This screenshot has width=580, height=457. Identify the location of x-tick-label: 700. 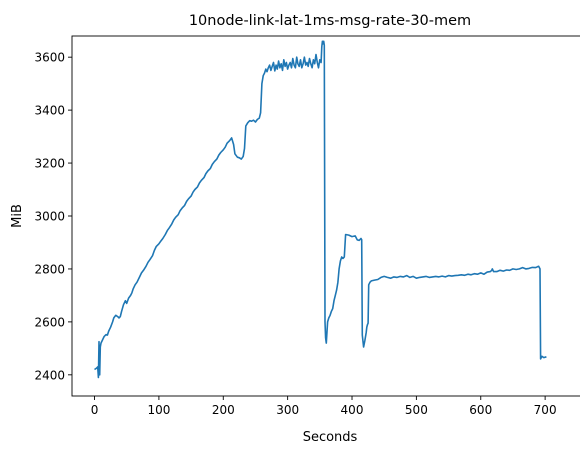
(545, 410).